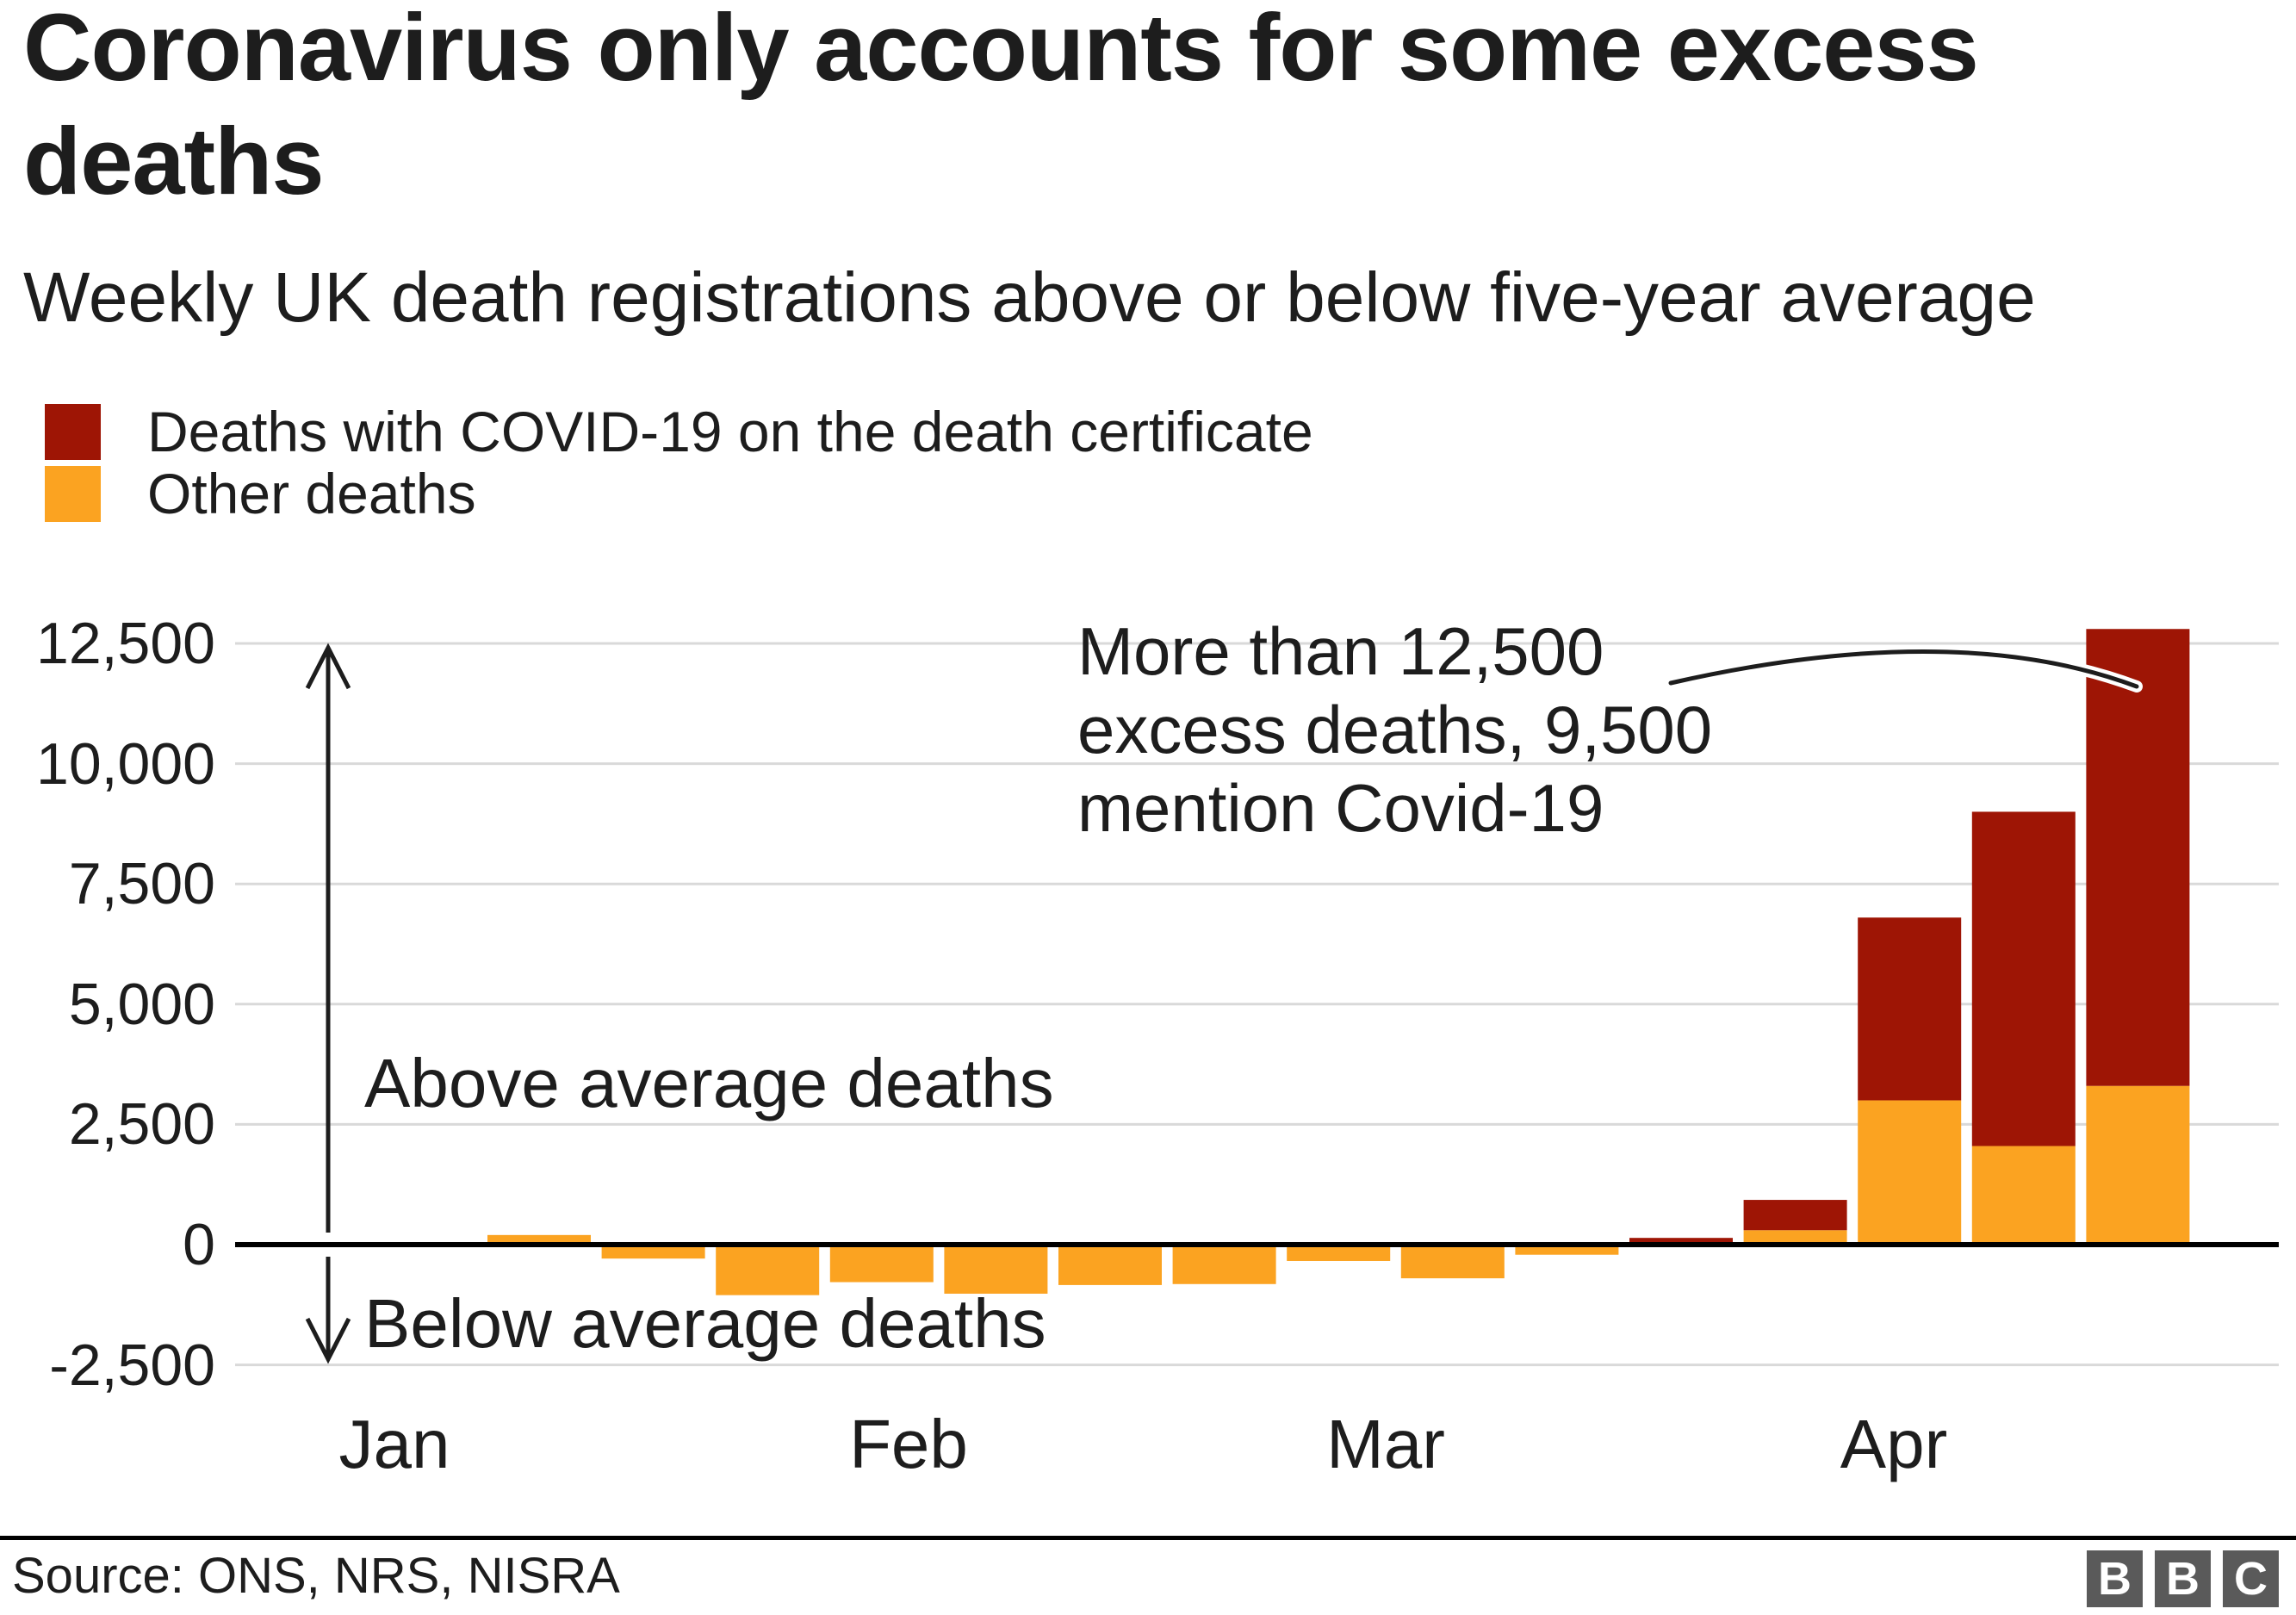 Image resolution: width=2296 pixels, height=1615 pixels. What do you see at coordinates (125, 763) in the screenshot?
I see `y-tick-label: 10,000` at bounding box center [125, 763].